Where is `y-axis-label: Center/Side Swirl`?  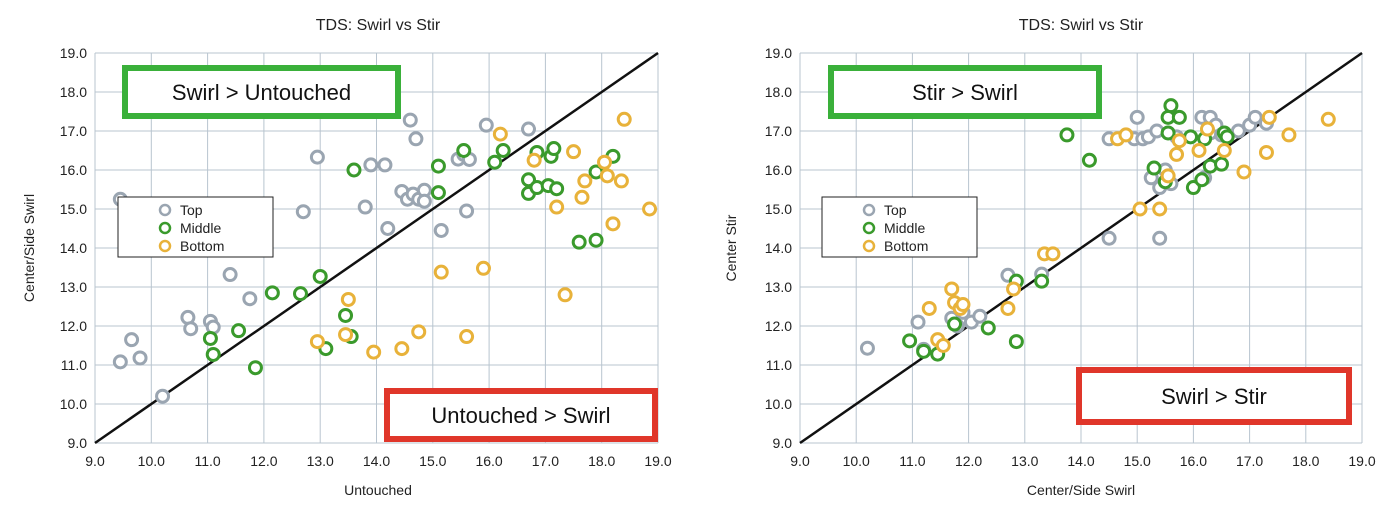
y-axis-label: Center/Side Swirl is located at coordinates (29, 248).